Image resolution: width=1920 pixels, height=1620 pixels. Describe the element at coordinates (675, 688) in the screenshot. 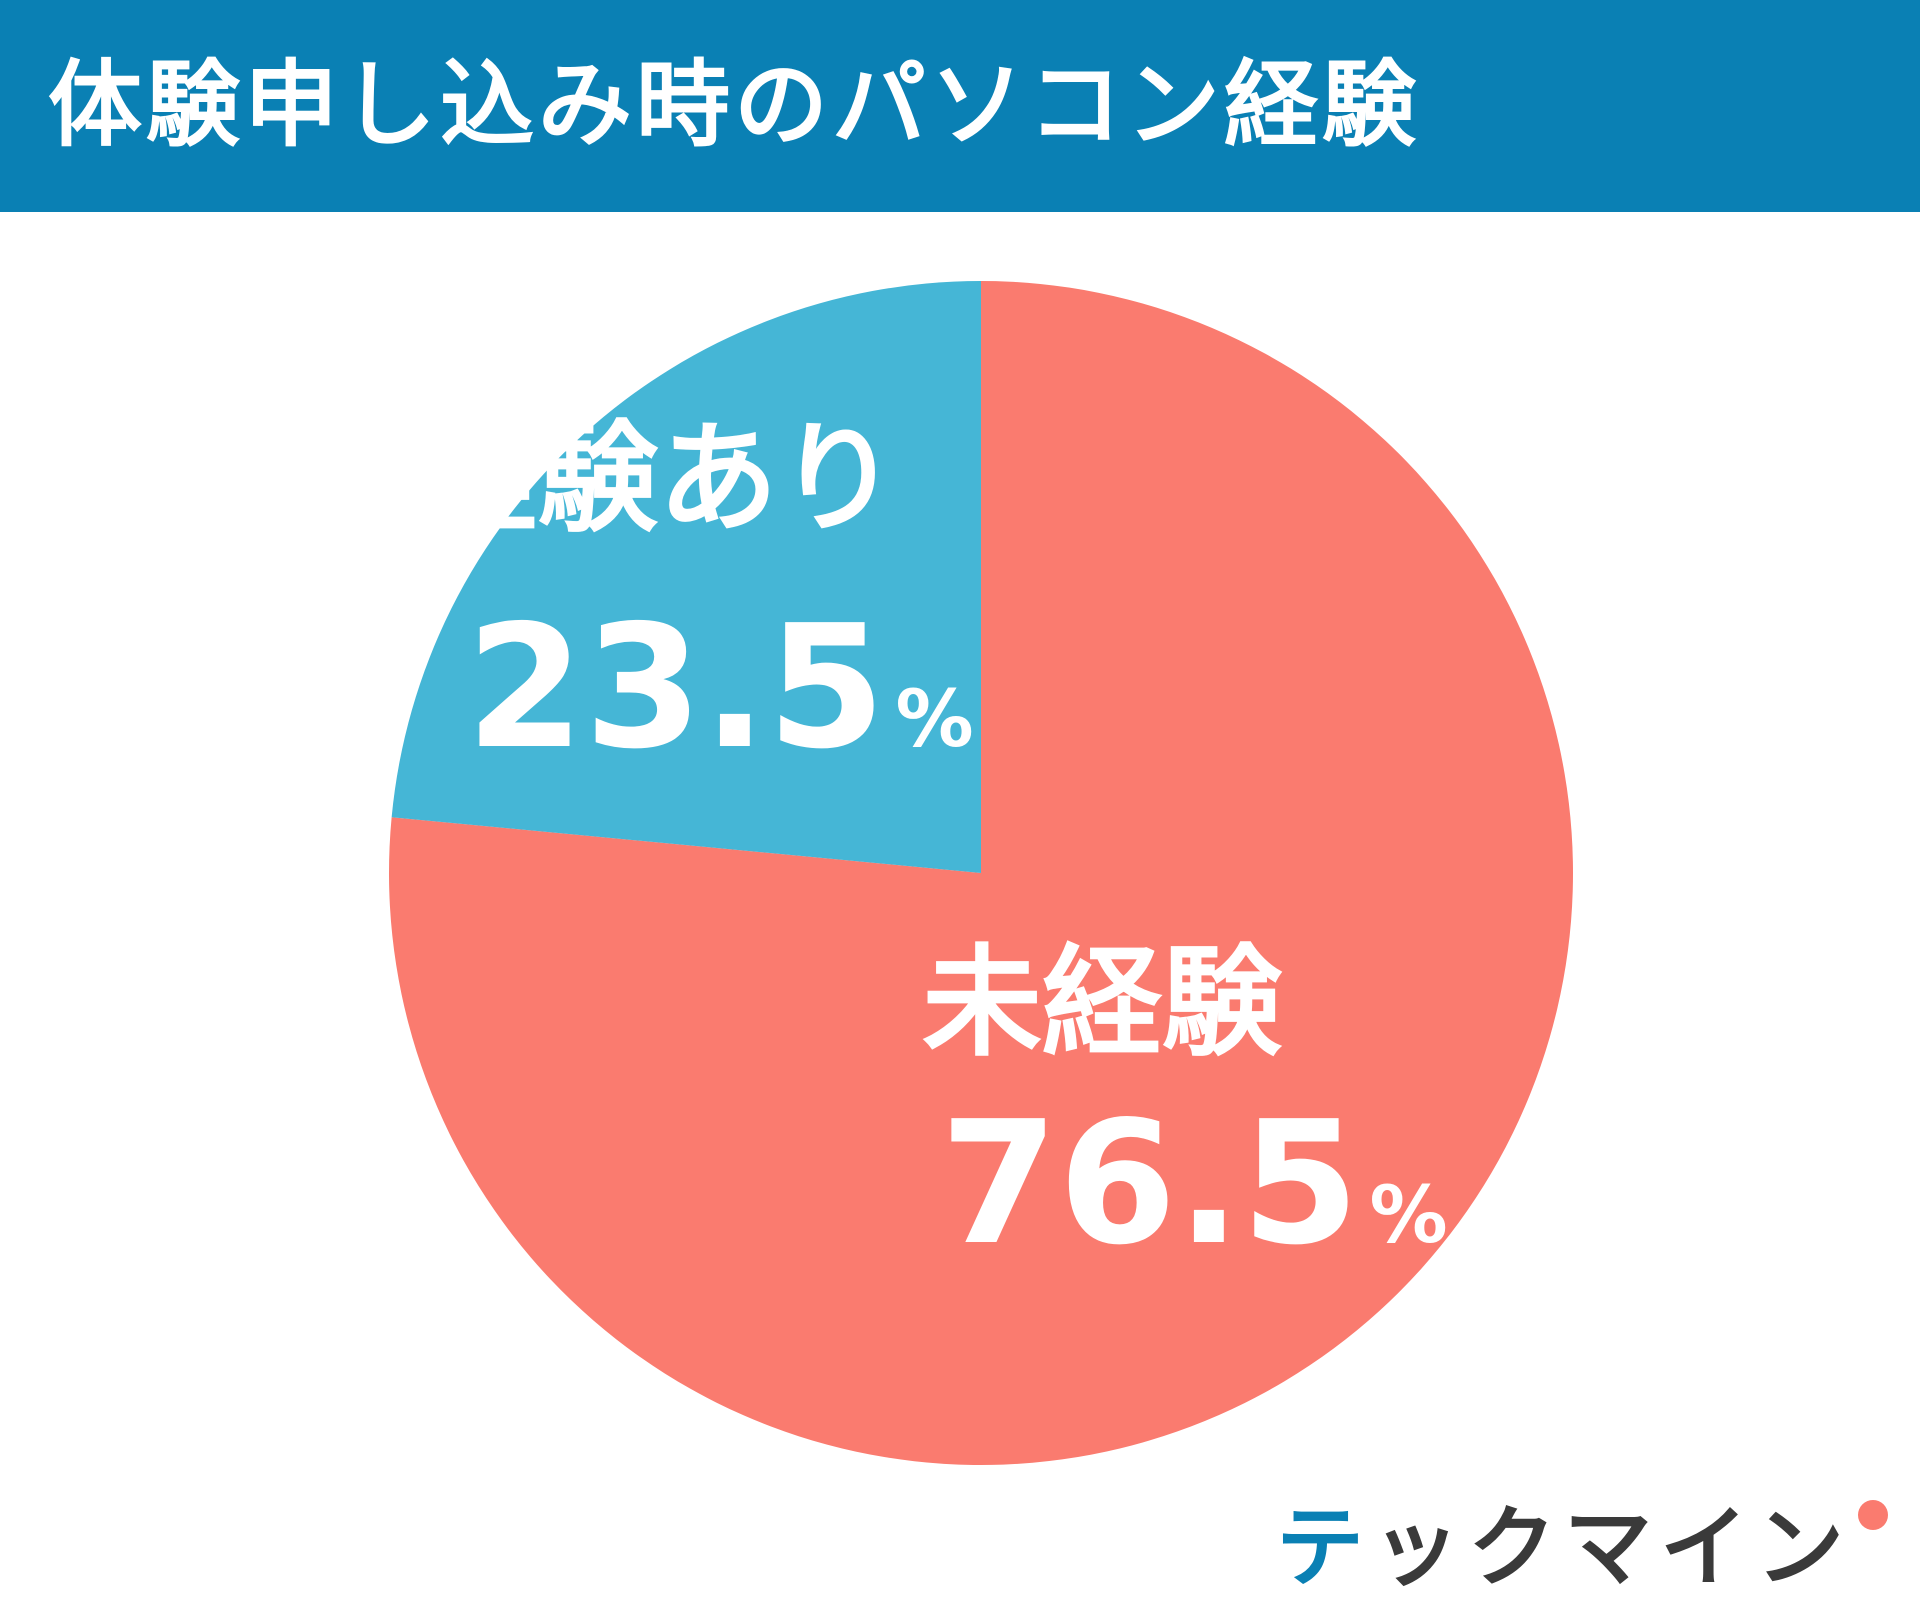

I see `slice-value-experienced-number: 23.5` at that location.